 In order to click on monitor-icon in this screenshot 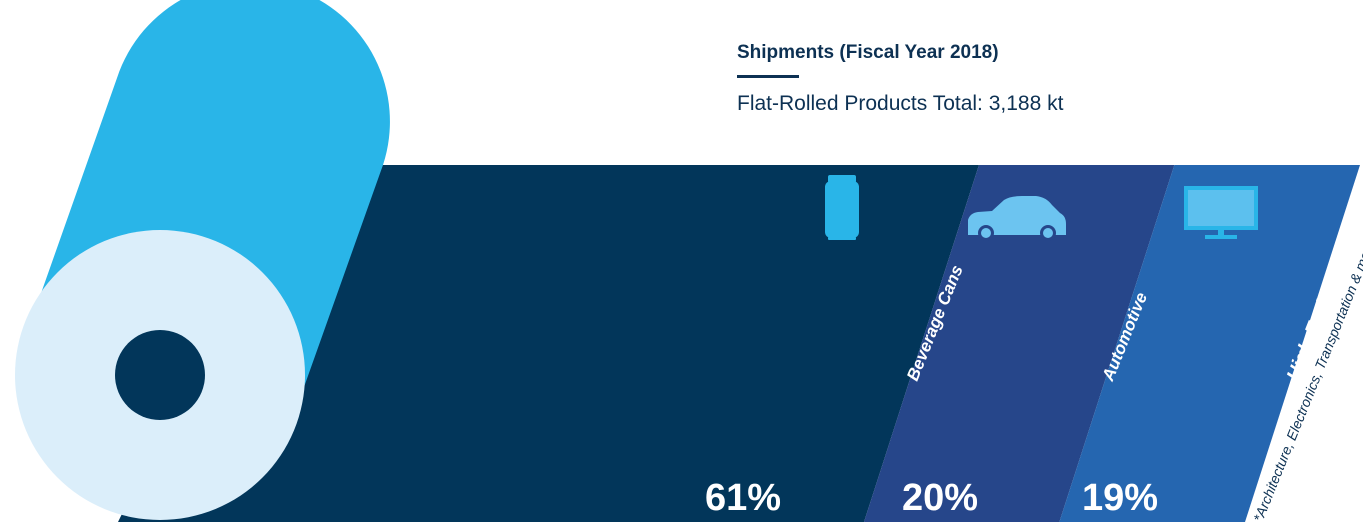, I will do `click(1221, 212)`.